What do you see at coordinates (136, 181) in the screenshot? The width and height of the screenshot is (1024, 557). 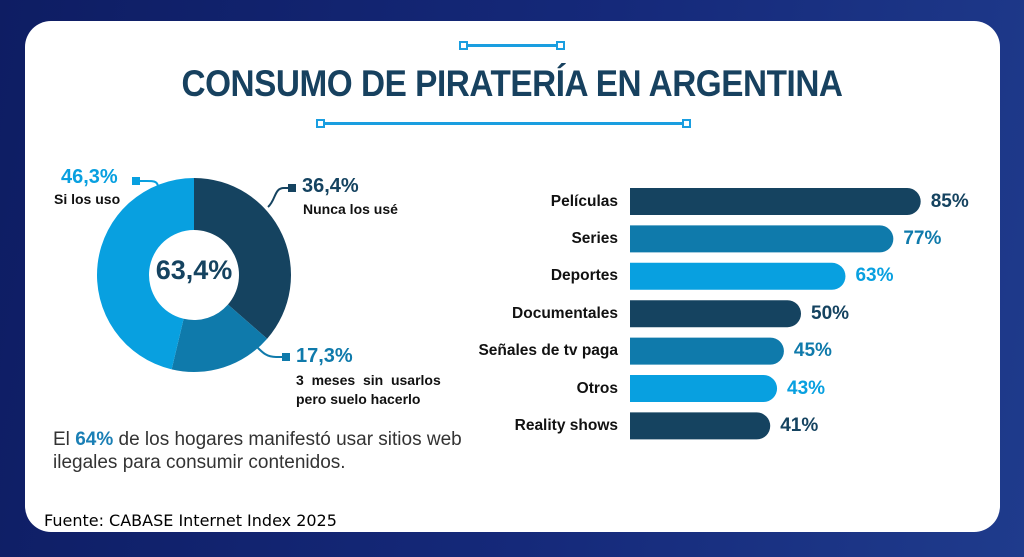 I see `connector-si-marker` at bounding box center [136, 181].